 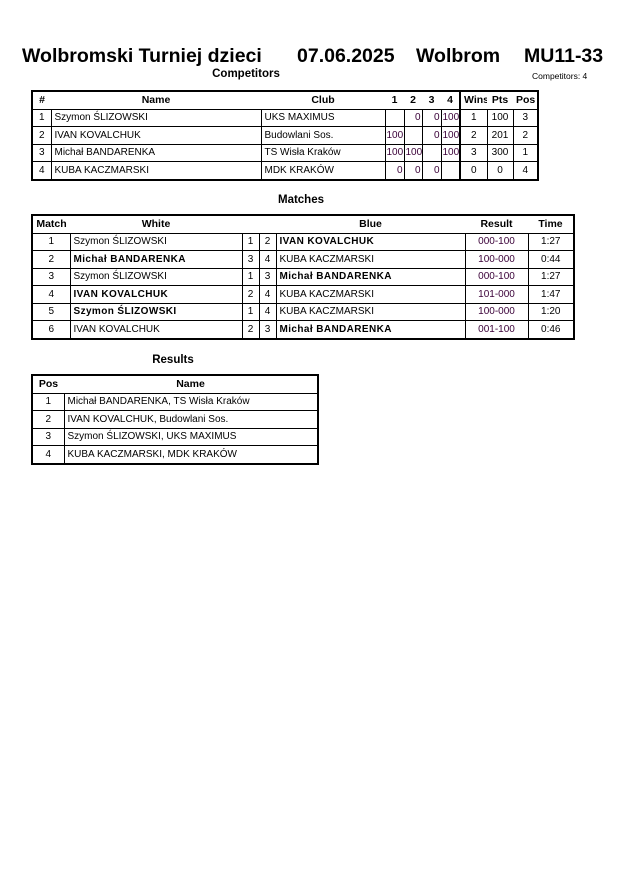 I want to click on col-header: Pts, so click(x=500, y=100).